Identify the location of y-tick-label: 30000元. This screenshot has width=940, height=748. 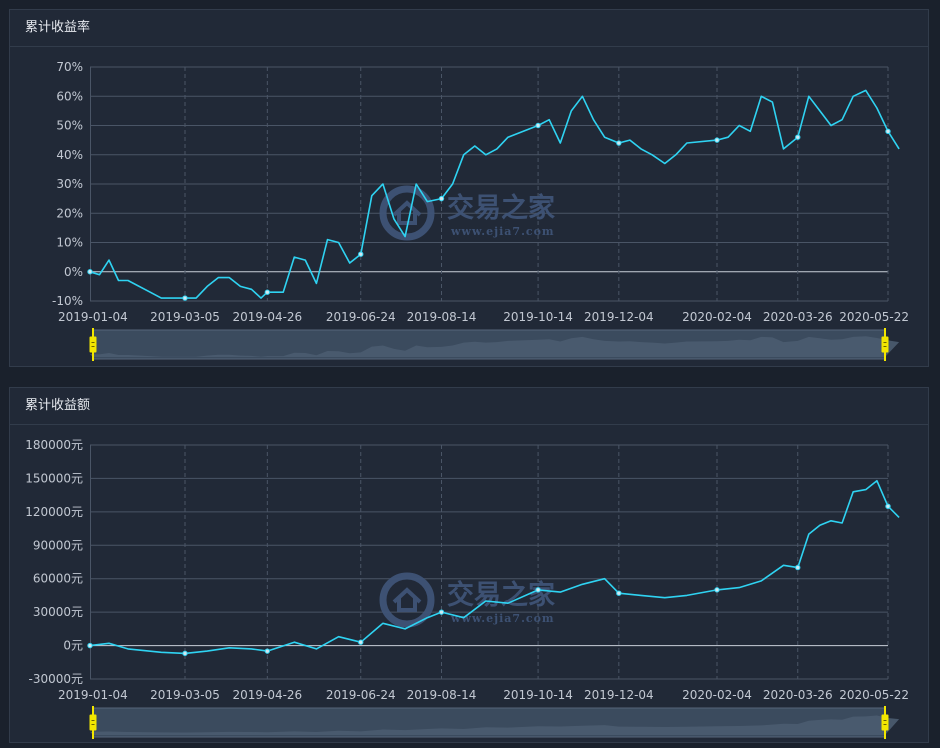
(58, 612).